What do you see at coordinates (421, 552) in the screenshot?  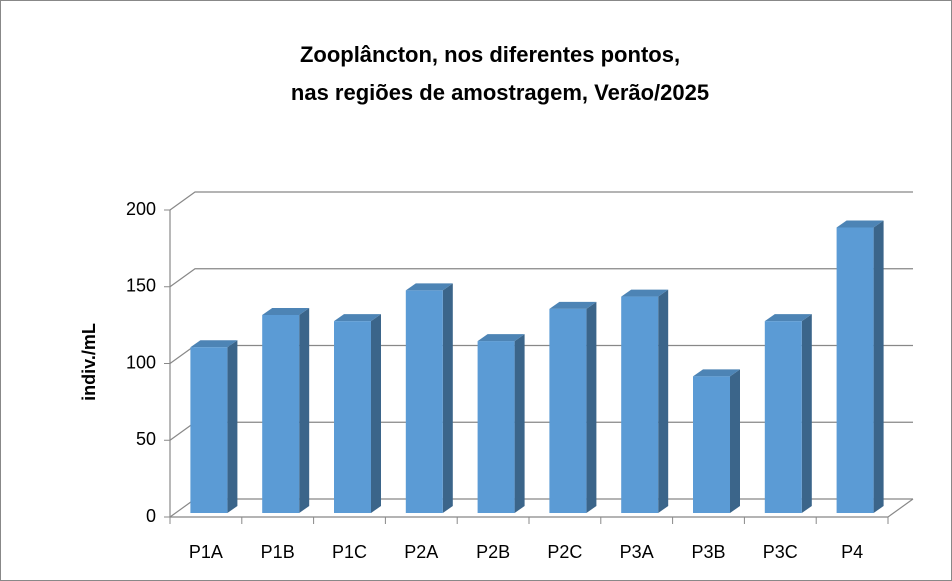 I see `x-tick-label: P2A` at bounding box center [421, 552].